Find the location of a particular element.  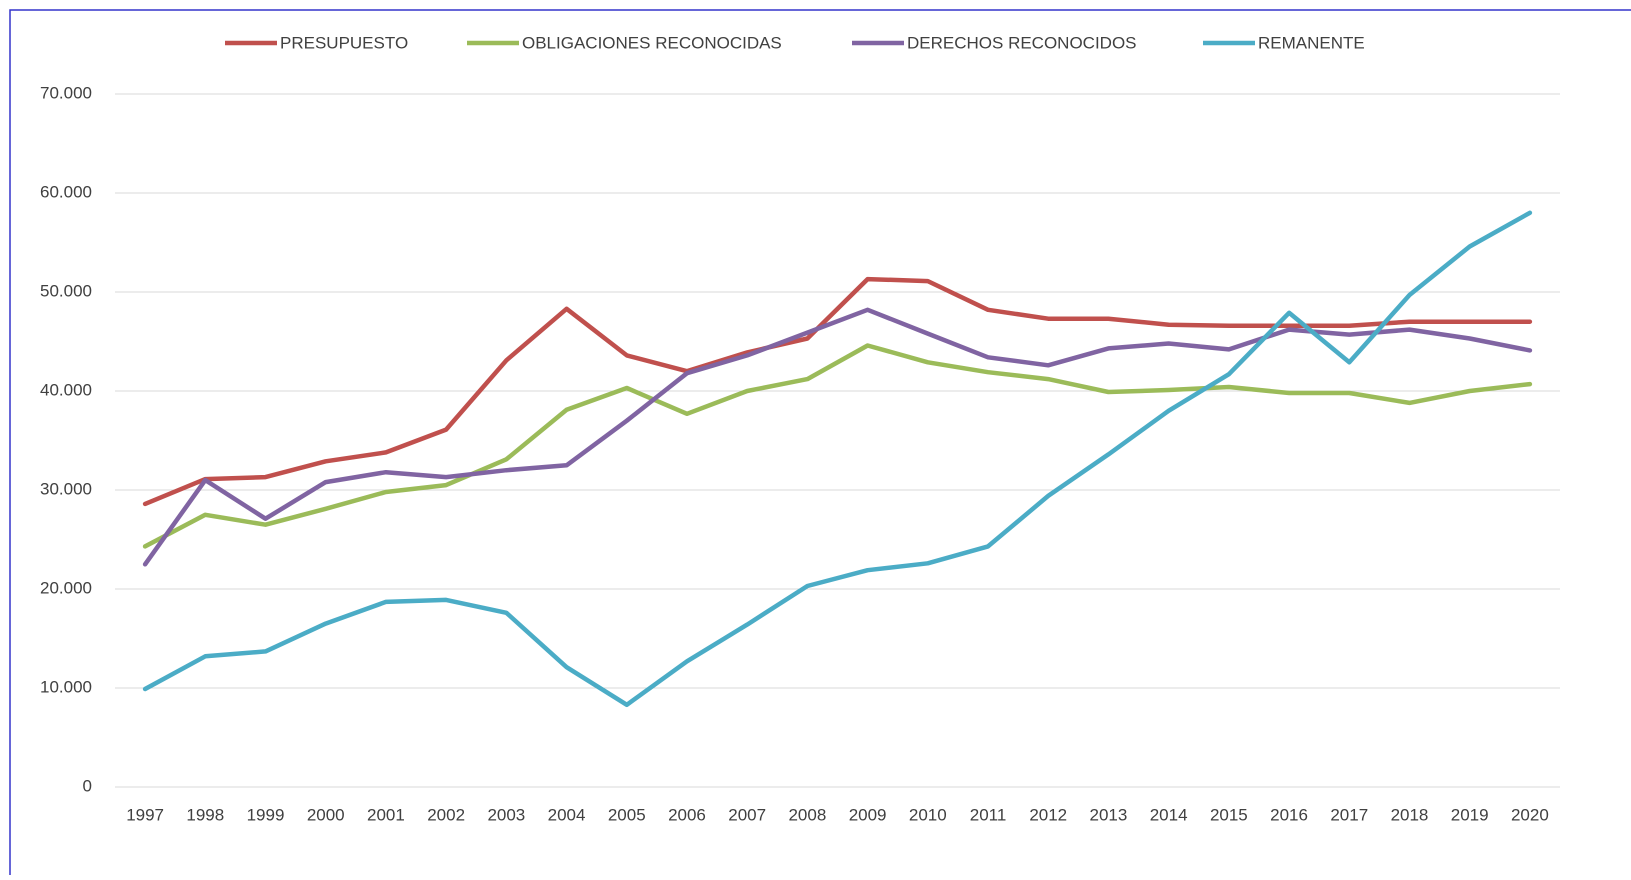

x-tick-label: 2019 is located at coordinates (1470, 814).